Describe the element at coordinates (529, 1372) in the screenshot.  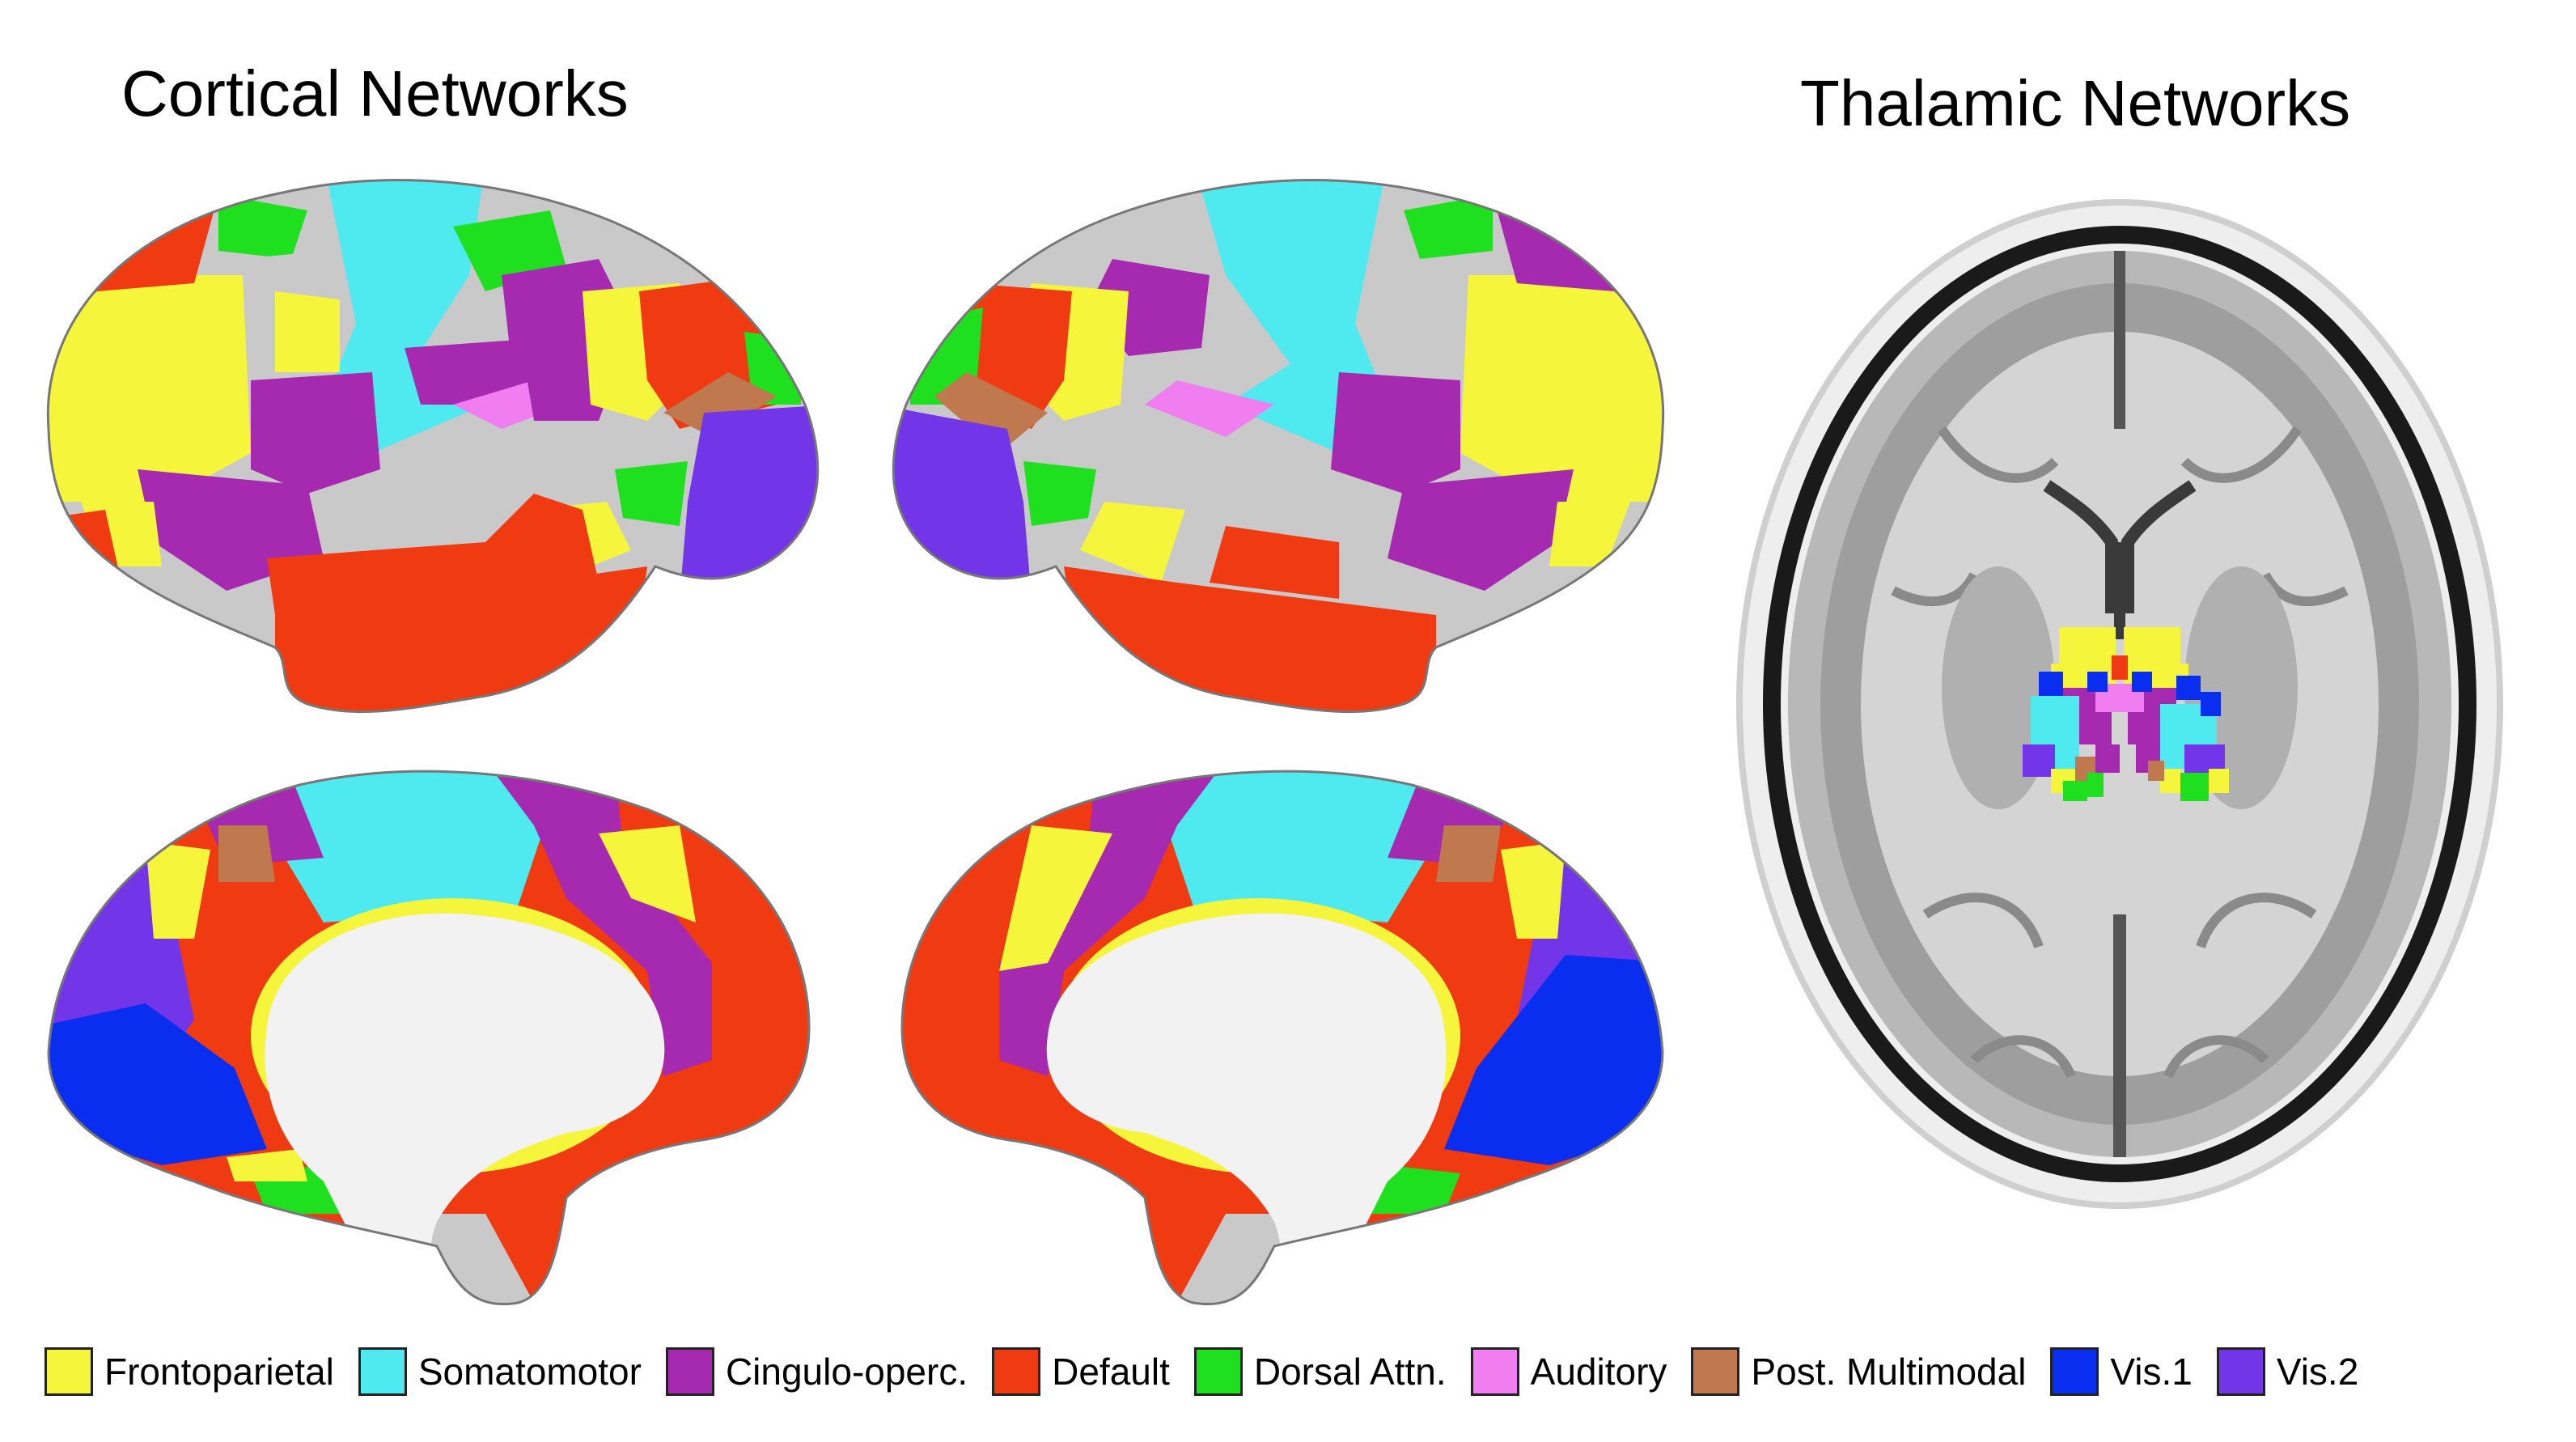
I see `legend-label: Somatomotor` at that location.